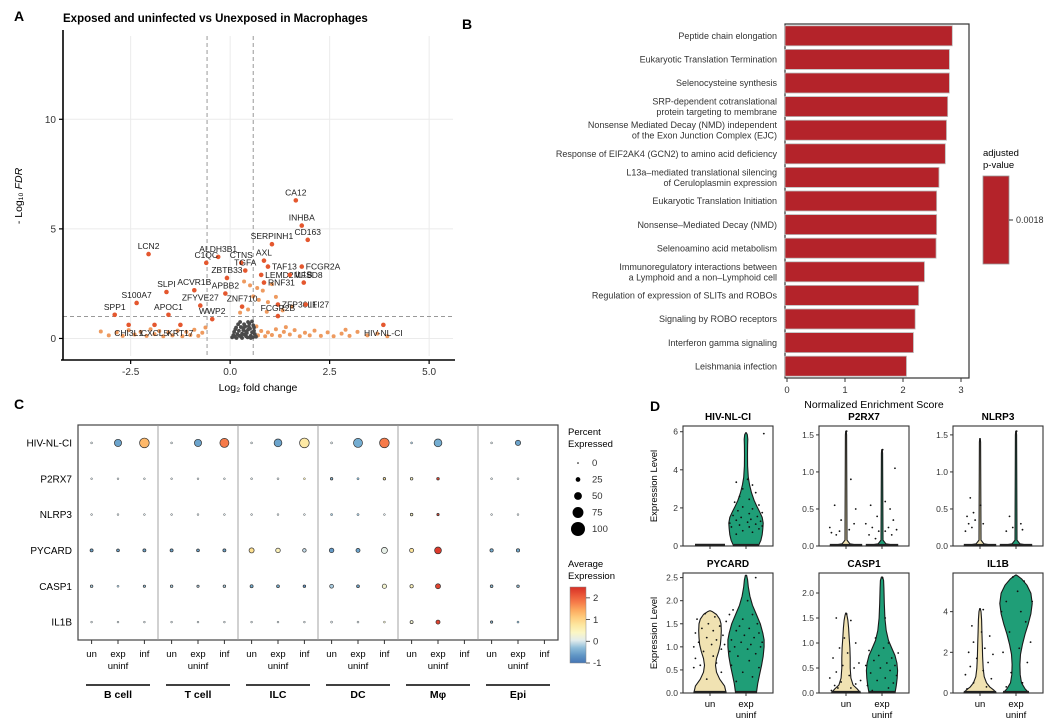 This screenshot has height=725, width=1049. Describe the element at coordinates (698, 267) in the screenshot. I see `pathway-label: Immunoregulatory interactions between` at that location.